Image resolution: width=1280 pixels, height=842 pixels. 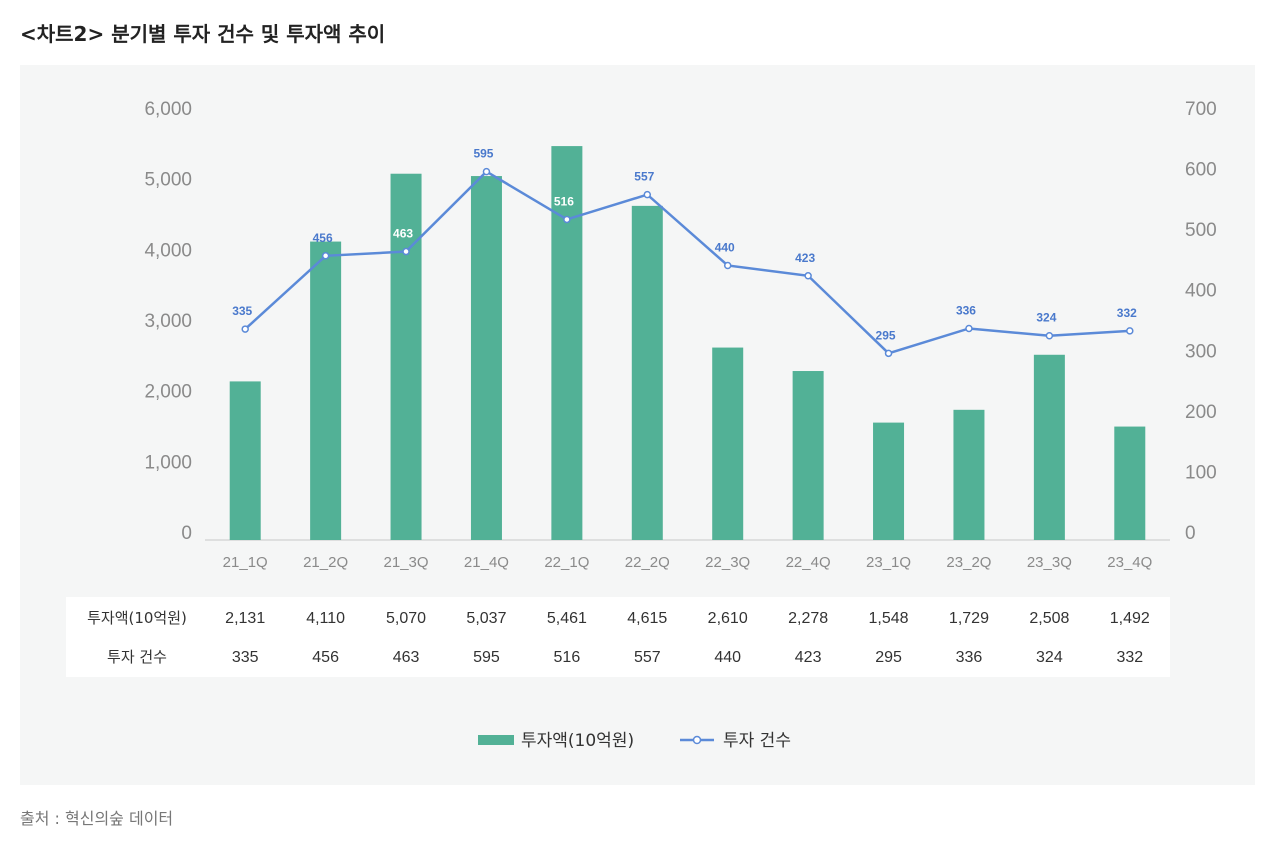 I want to click on line-point-23_4Q, so click(x=1130, y=331).